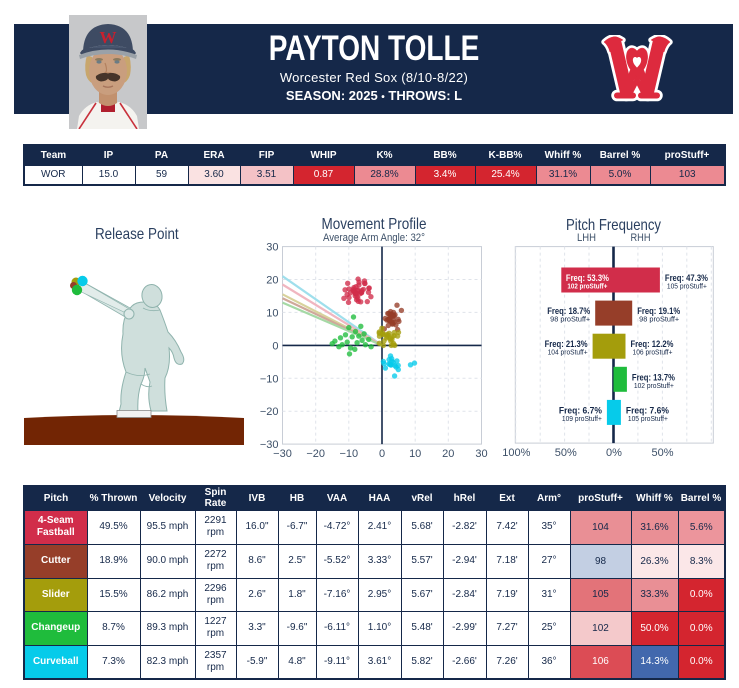  Describe the element at coordinates (374, 238) in the screenshot. I see `svg-text: Average Arm Angle: 32°` at that location.